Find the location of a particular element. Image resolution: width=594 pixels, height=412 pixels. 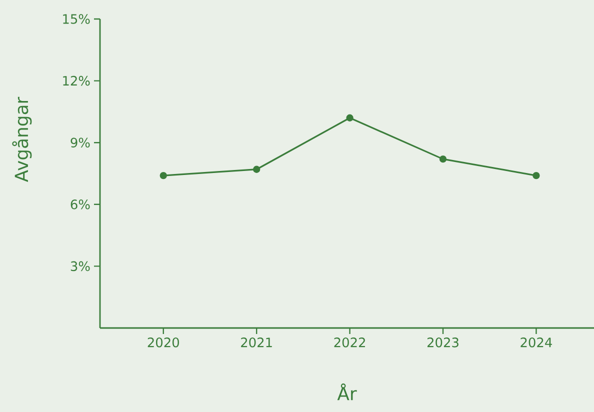

x-tick-label: 2022 is located at coordinates (349, 343).